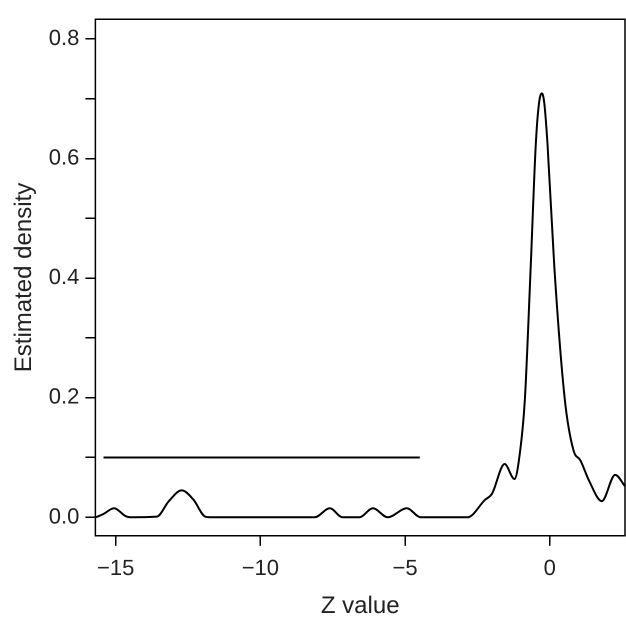 Image resolution: width=626 pixels, height=629 pixels. I want to click on x-tick-label: −15, so click(115, 567).